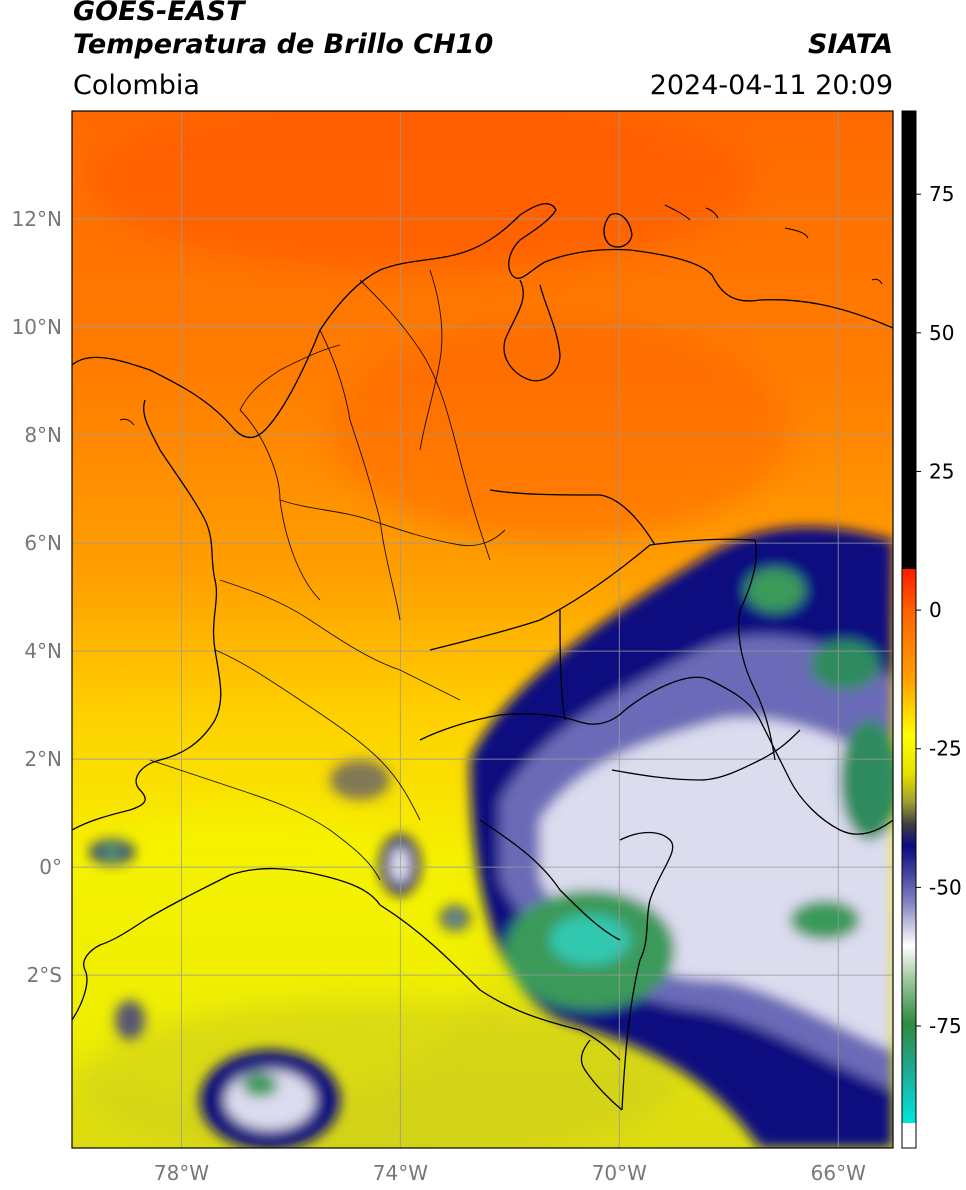  What do you see at coordinates (935, 610) in the screenshot?
I see `colorbar-tick-label: 0` at bounding box center [935, 610].